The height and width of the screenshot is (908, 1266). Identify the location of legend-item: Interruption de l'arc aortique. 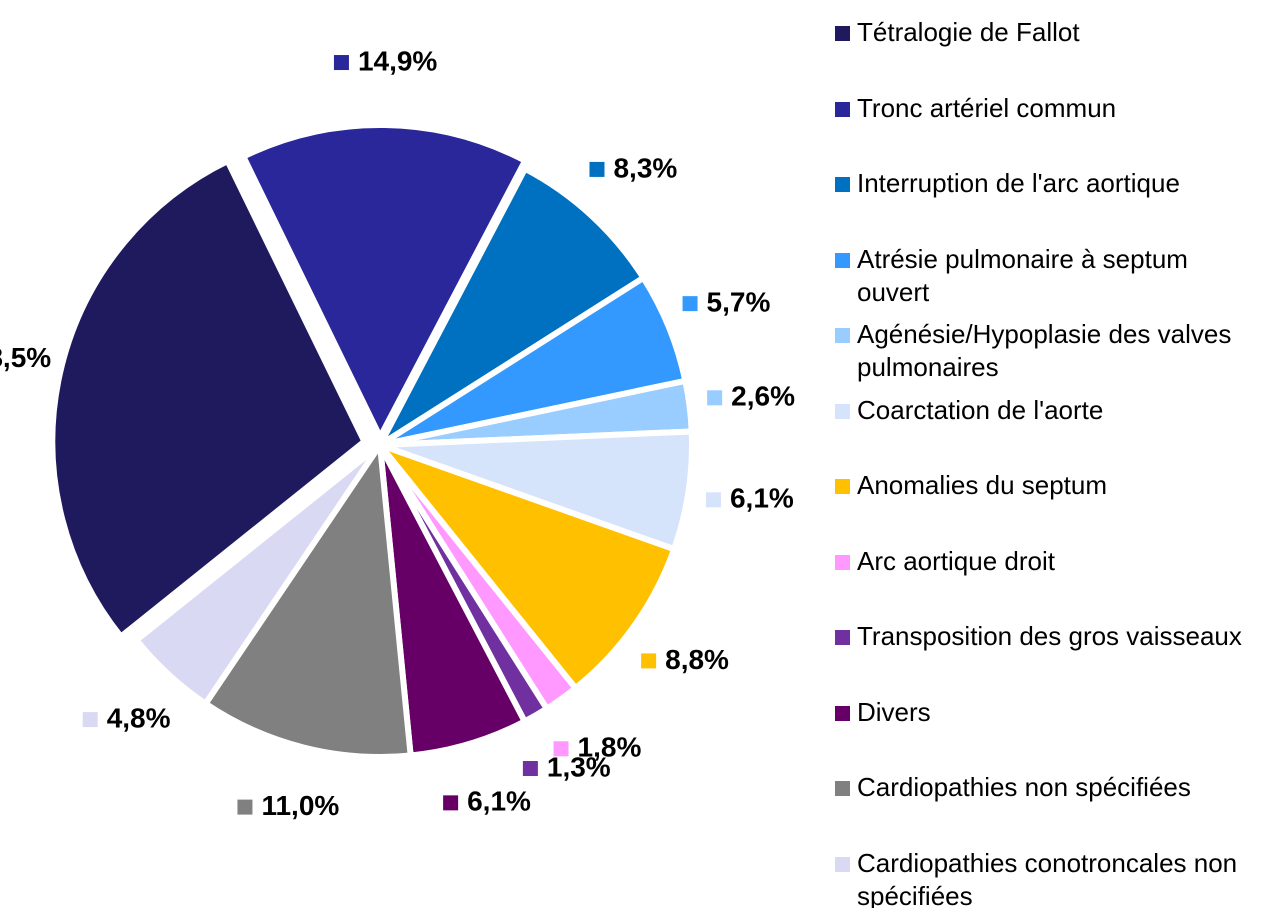
(1048, 183).